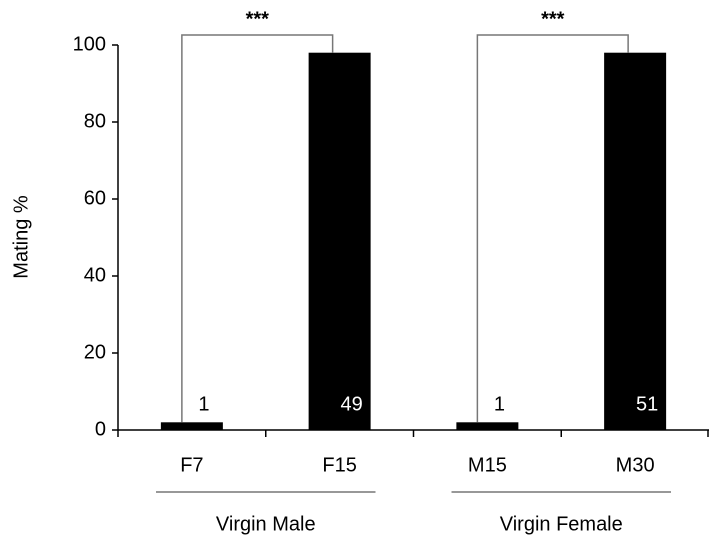 This screenshot has height=547, width=709. I want to click on x-tick-label: M30, so click(635, 465).